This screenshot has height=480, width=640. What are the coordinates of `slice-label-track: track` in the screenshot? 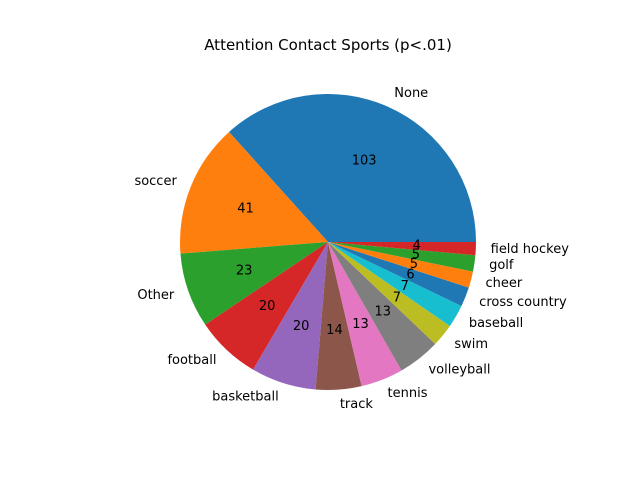 It's located at (357, 404).